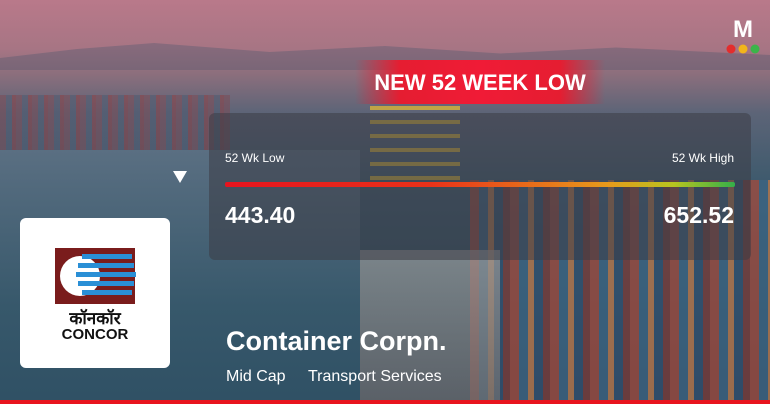 The height and width of the screenshot is (404, 770). I want to click on tag: Transport Services, so click(375, 376).